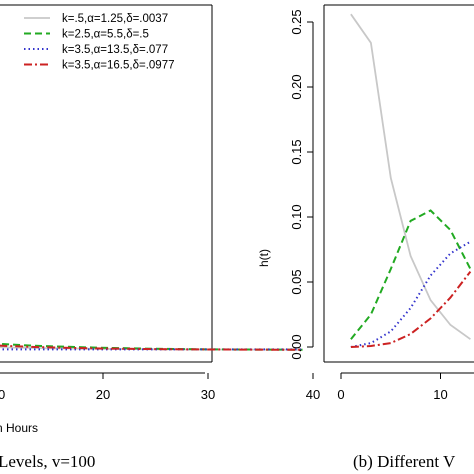  What do you see at coordinates (2, 394) in the screenshot?
I see `left-x-tick-label-0: 10` at bounding box center [2, 394].